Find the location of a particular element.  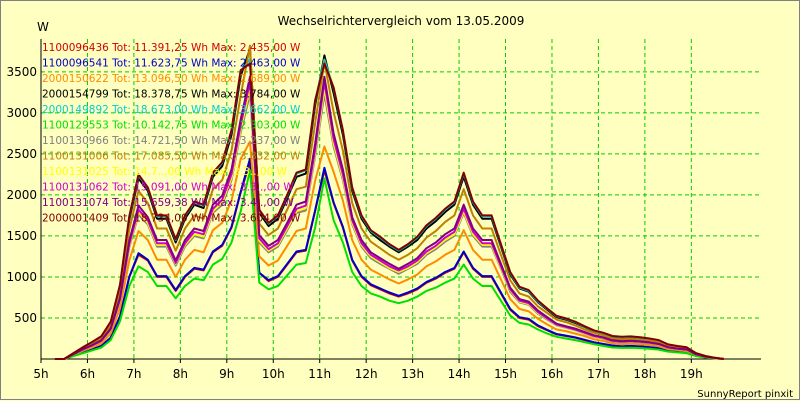

y-tick-label: 3500 is located at coordinates (21, 72).